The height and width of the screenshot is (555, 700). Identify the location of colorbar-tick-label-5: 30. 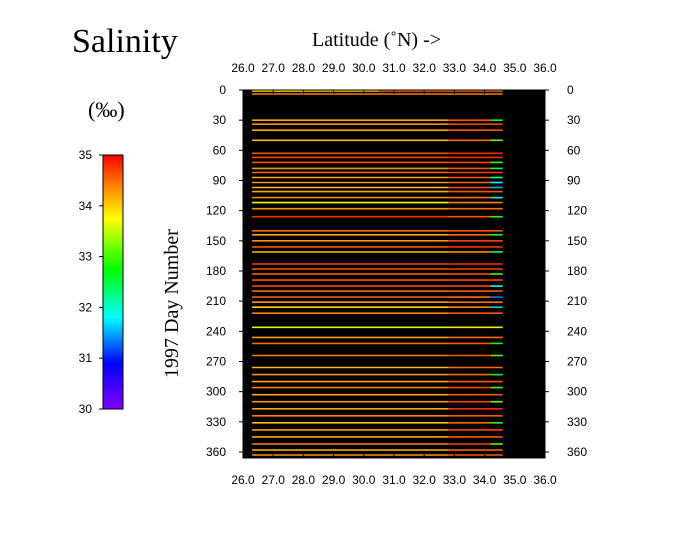
(86, 409).